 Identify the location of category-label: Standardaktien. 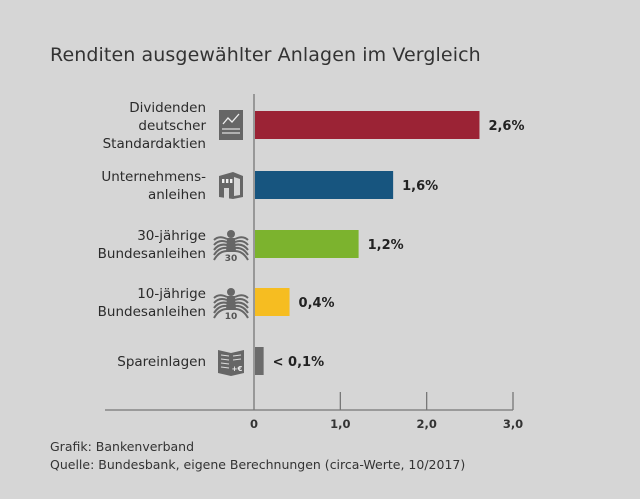
(154, 144).